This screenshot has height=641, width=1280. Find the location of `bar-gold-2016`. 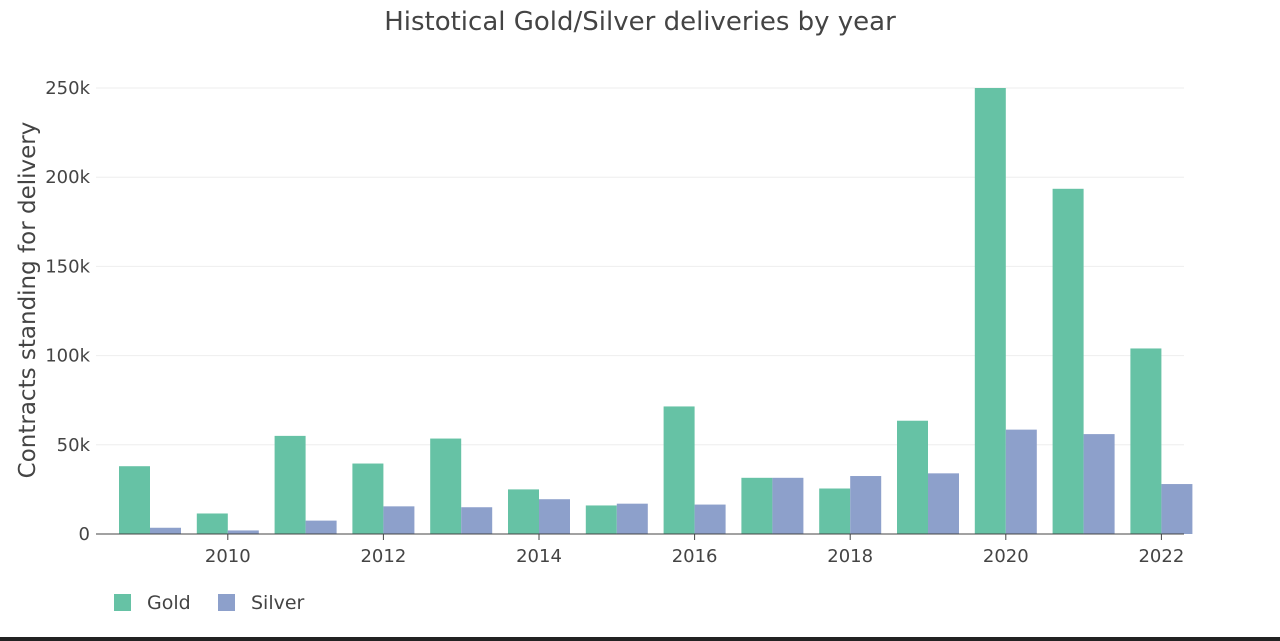

bar-gold-2016 is located at coordinates (679, 470).